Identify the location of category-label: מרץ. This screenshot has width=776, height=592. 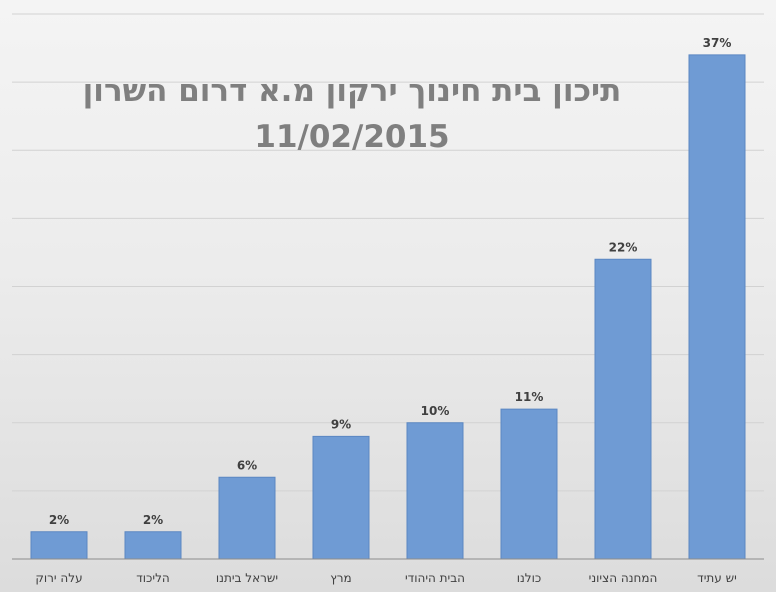
(340, 578).